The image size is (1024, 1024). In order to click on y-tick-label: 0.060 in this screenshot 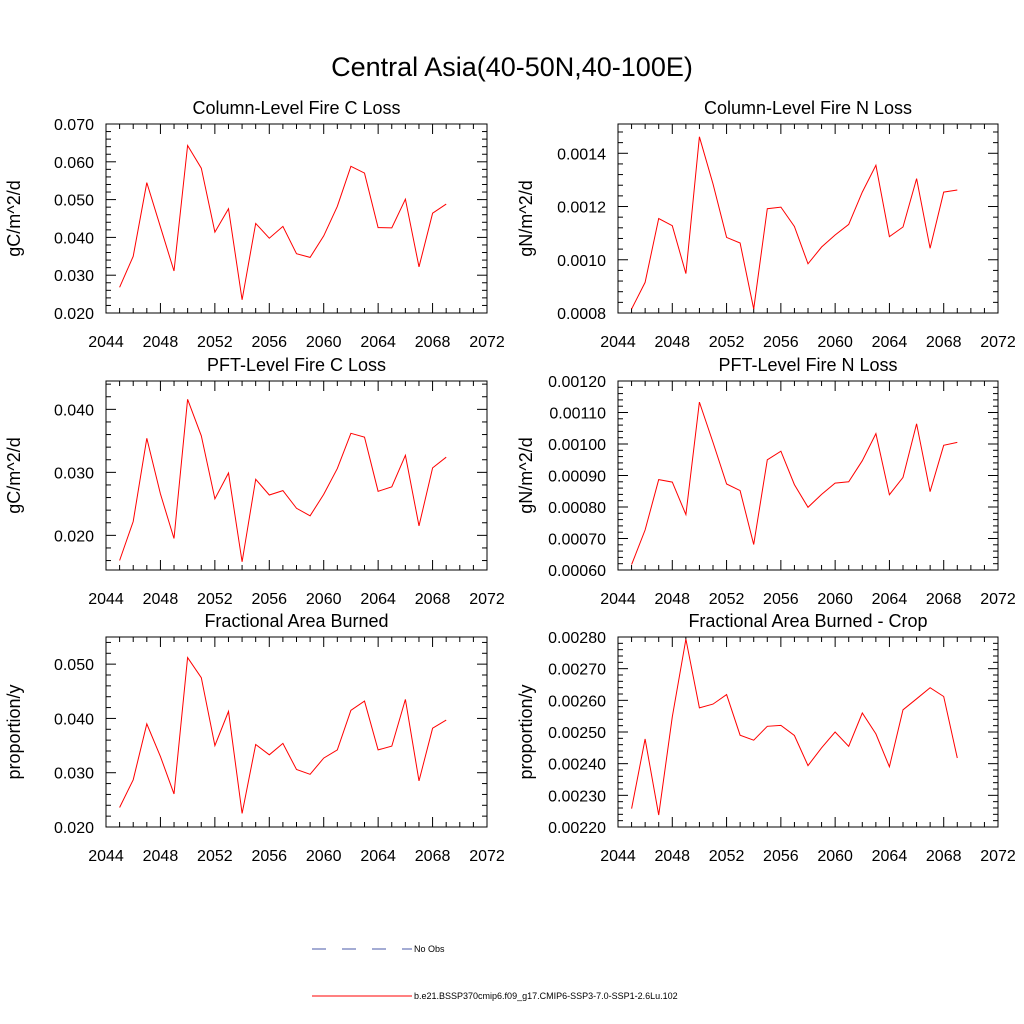, I will do `click(74, 163)`.